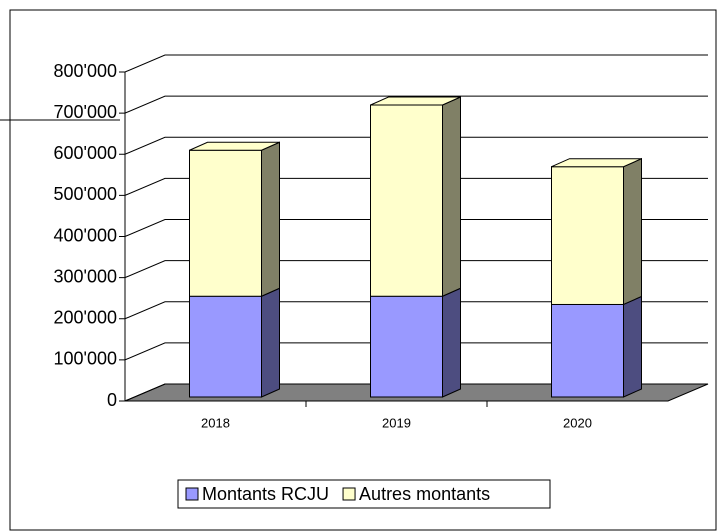 The width and height of the screenshot is (717, 531). Describe the element at coordinates (85, 235) in the screenshot. I see `y-tick-label: 400'000` at that location.